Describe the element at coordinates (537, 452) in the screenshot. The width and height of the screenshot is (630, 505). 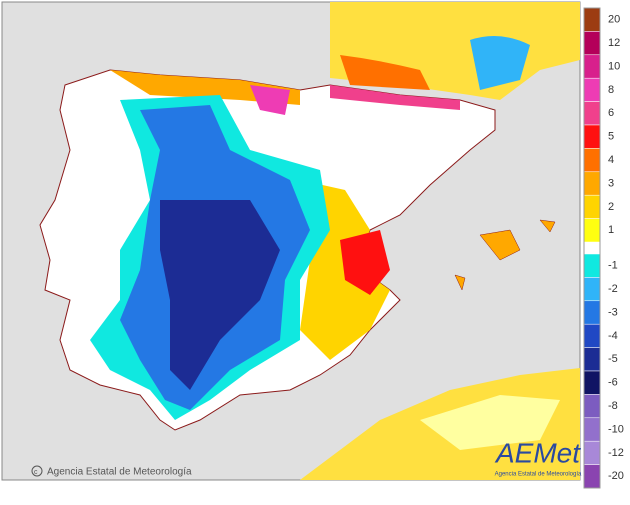
I see `logo-name: AEMet` at that location.